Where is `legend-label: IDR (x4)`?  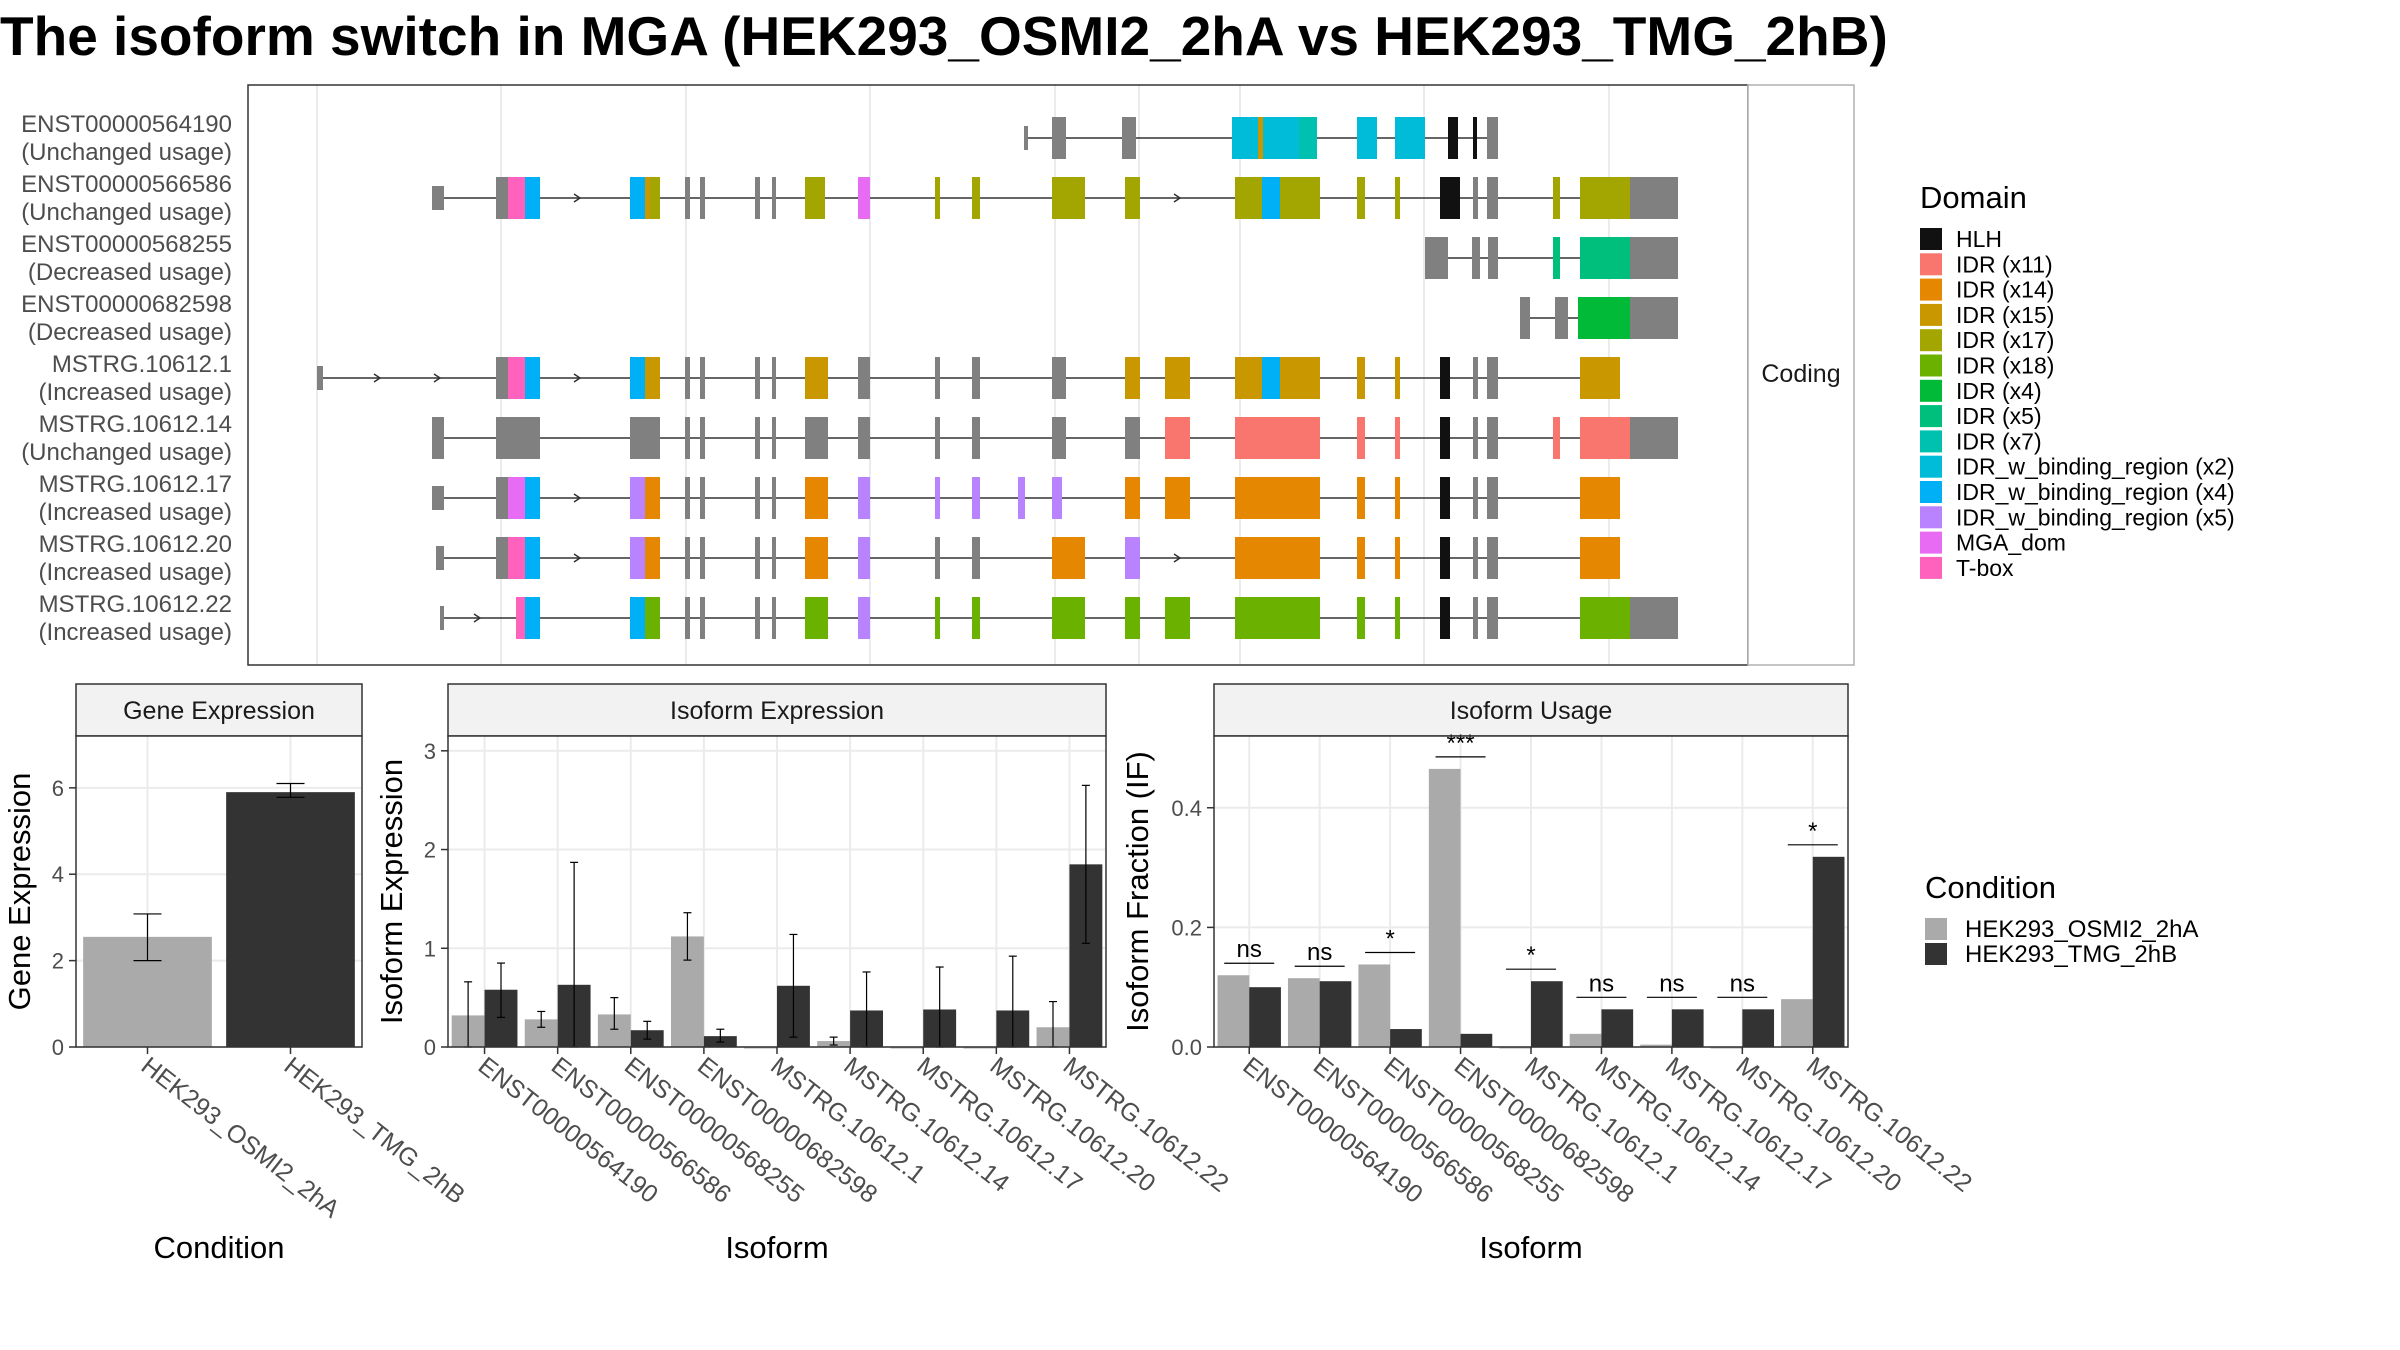 legend-label: IDR (x4) is located at coordinates (1999, 391).